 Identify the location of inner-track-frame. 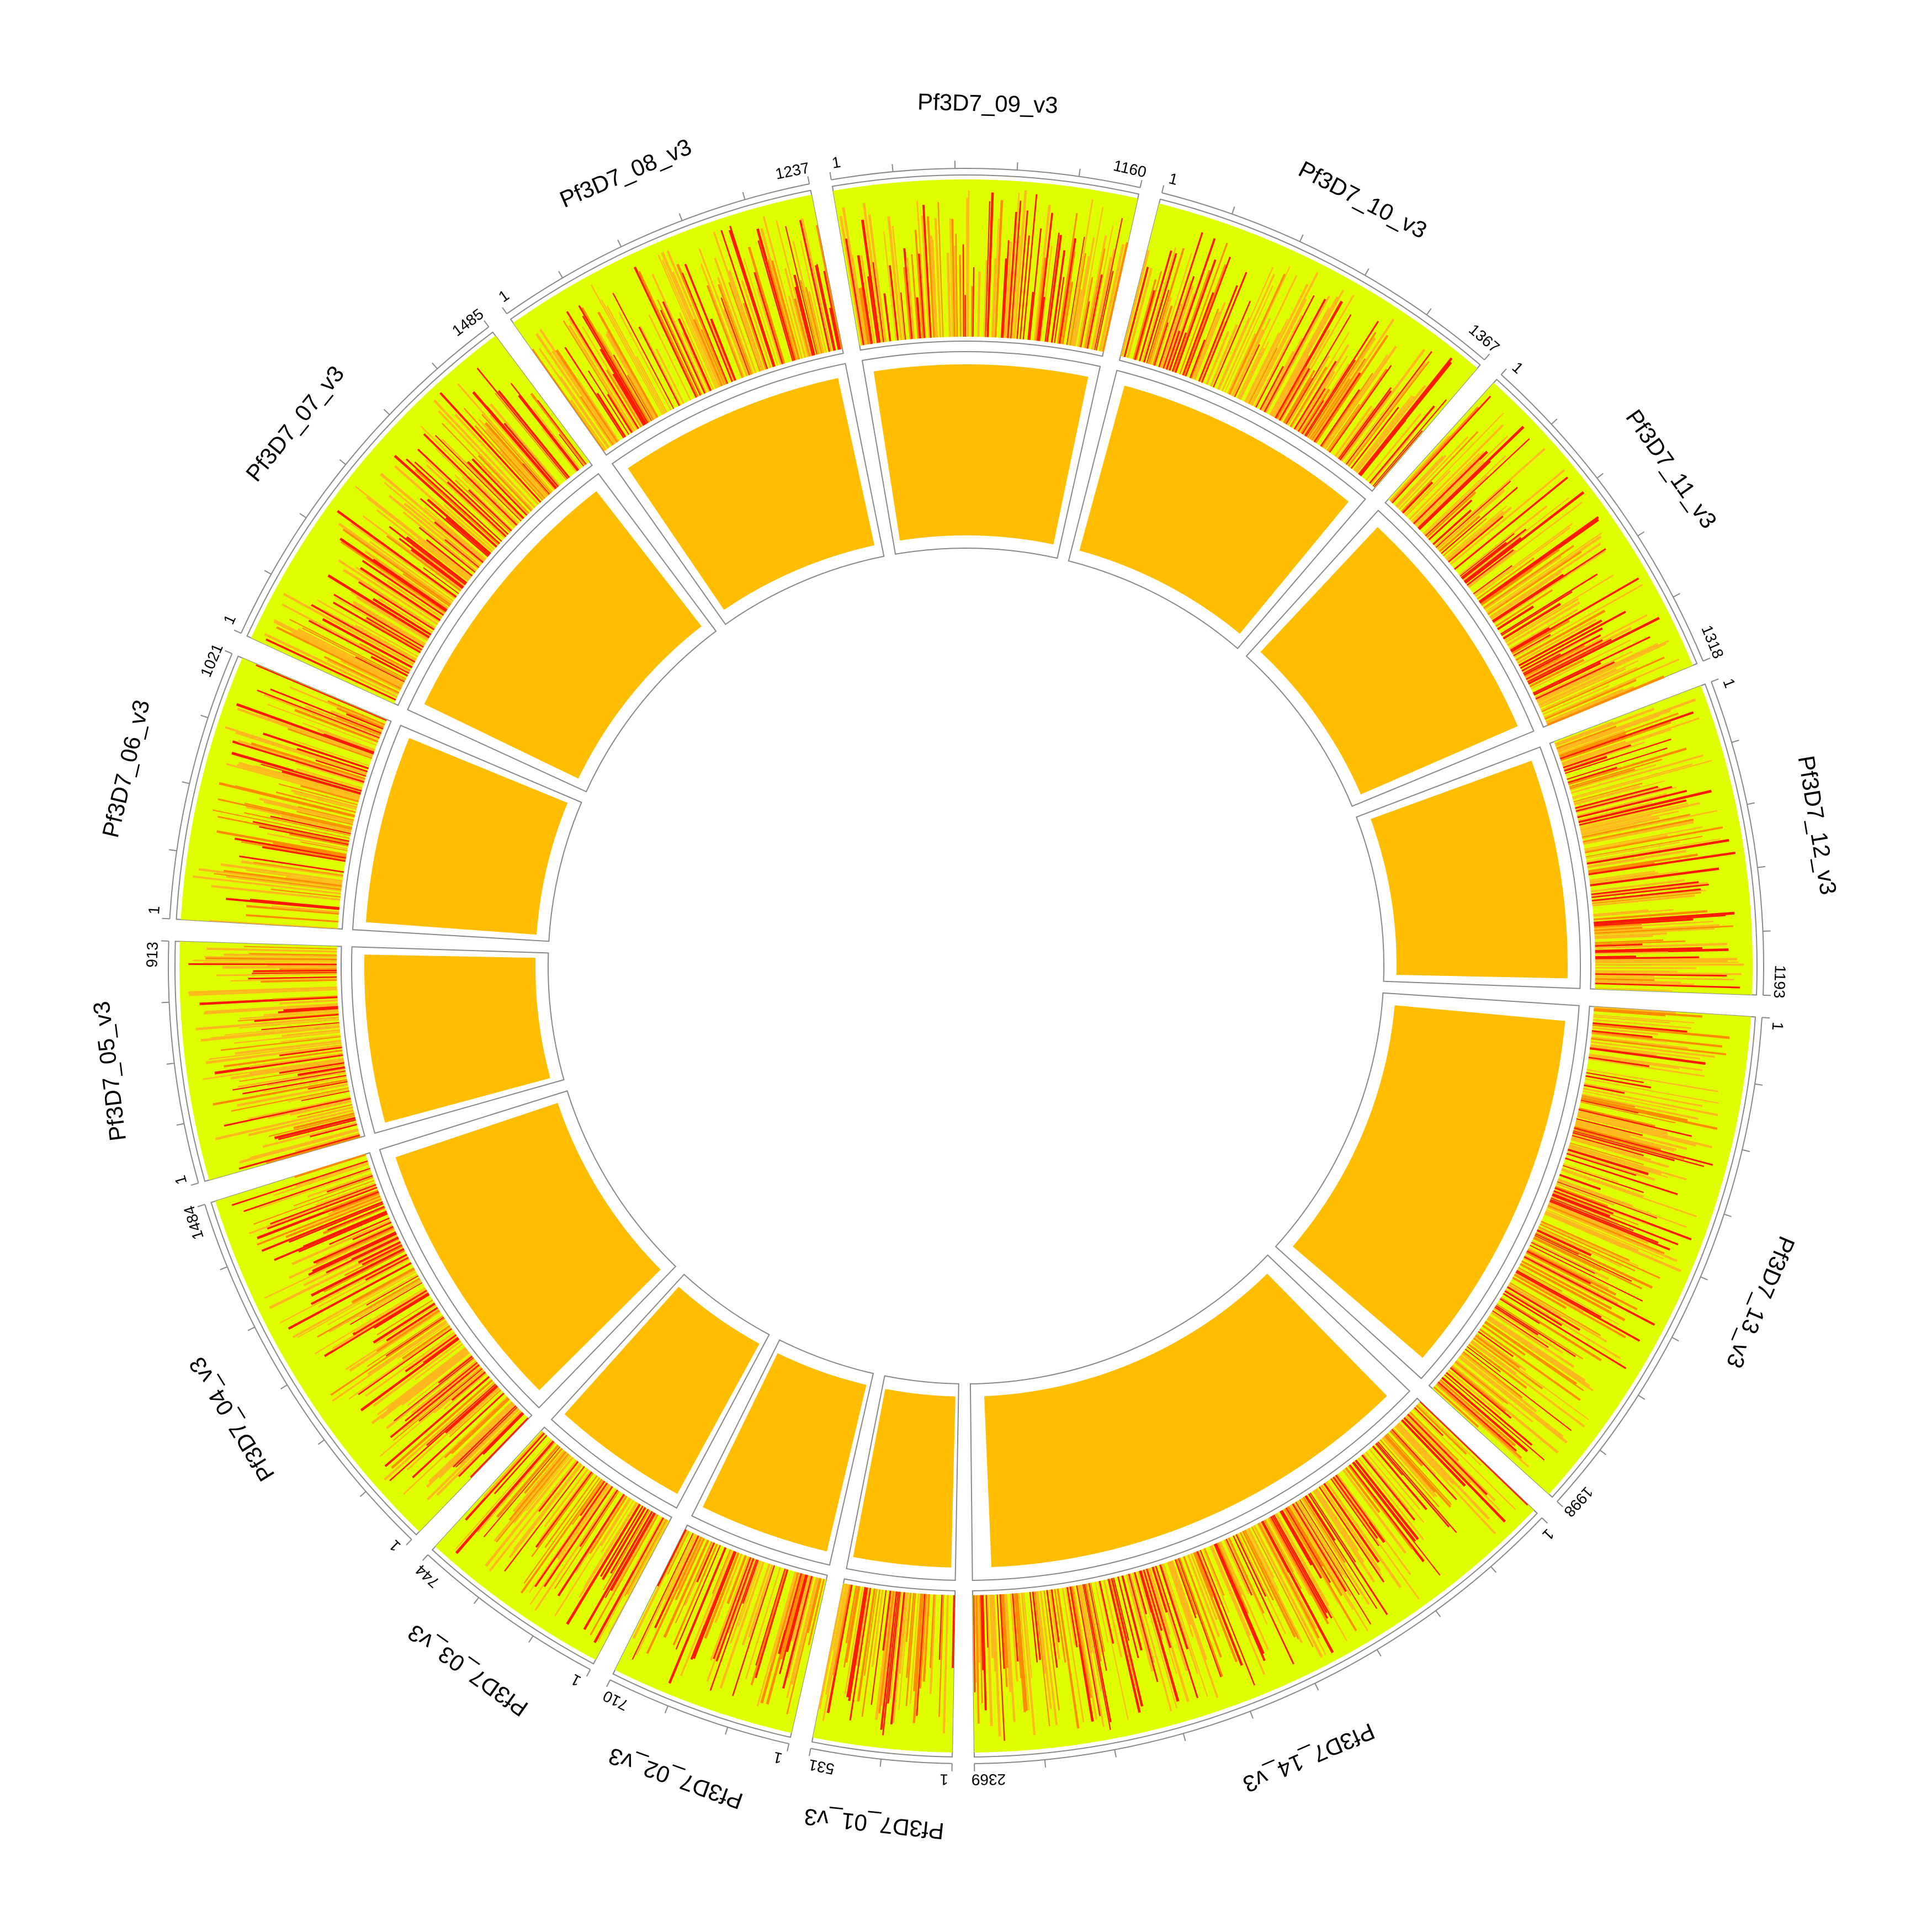
(528, 1249).